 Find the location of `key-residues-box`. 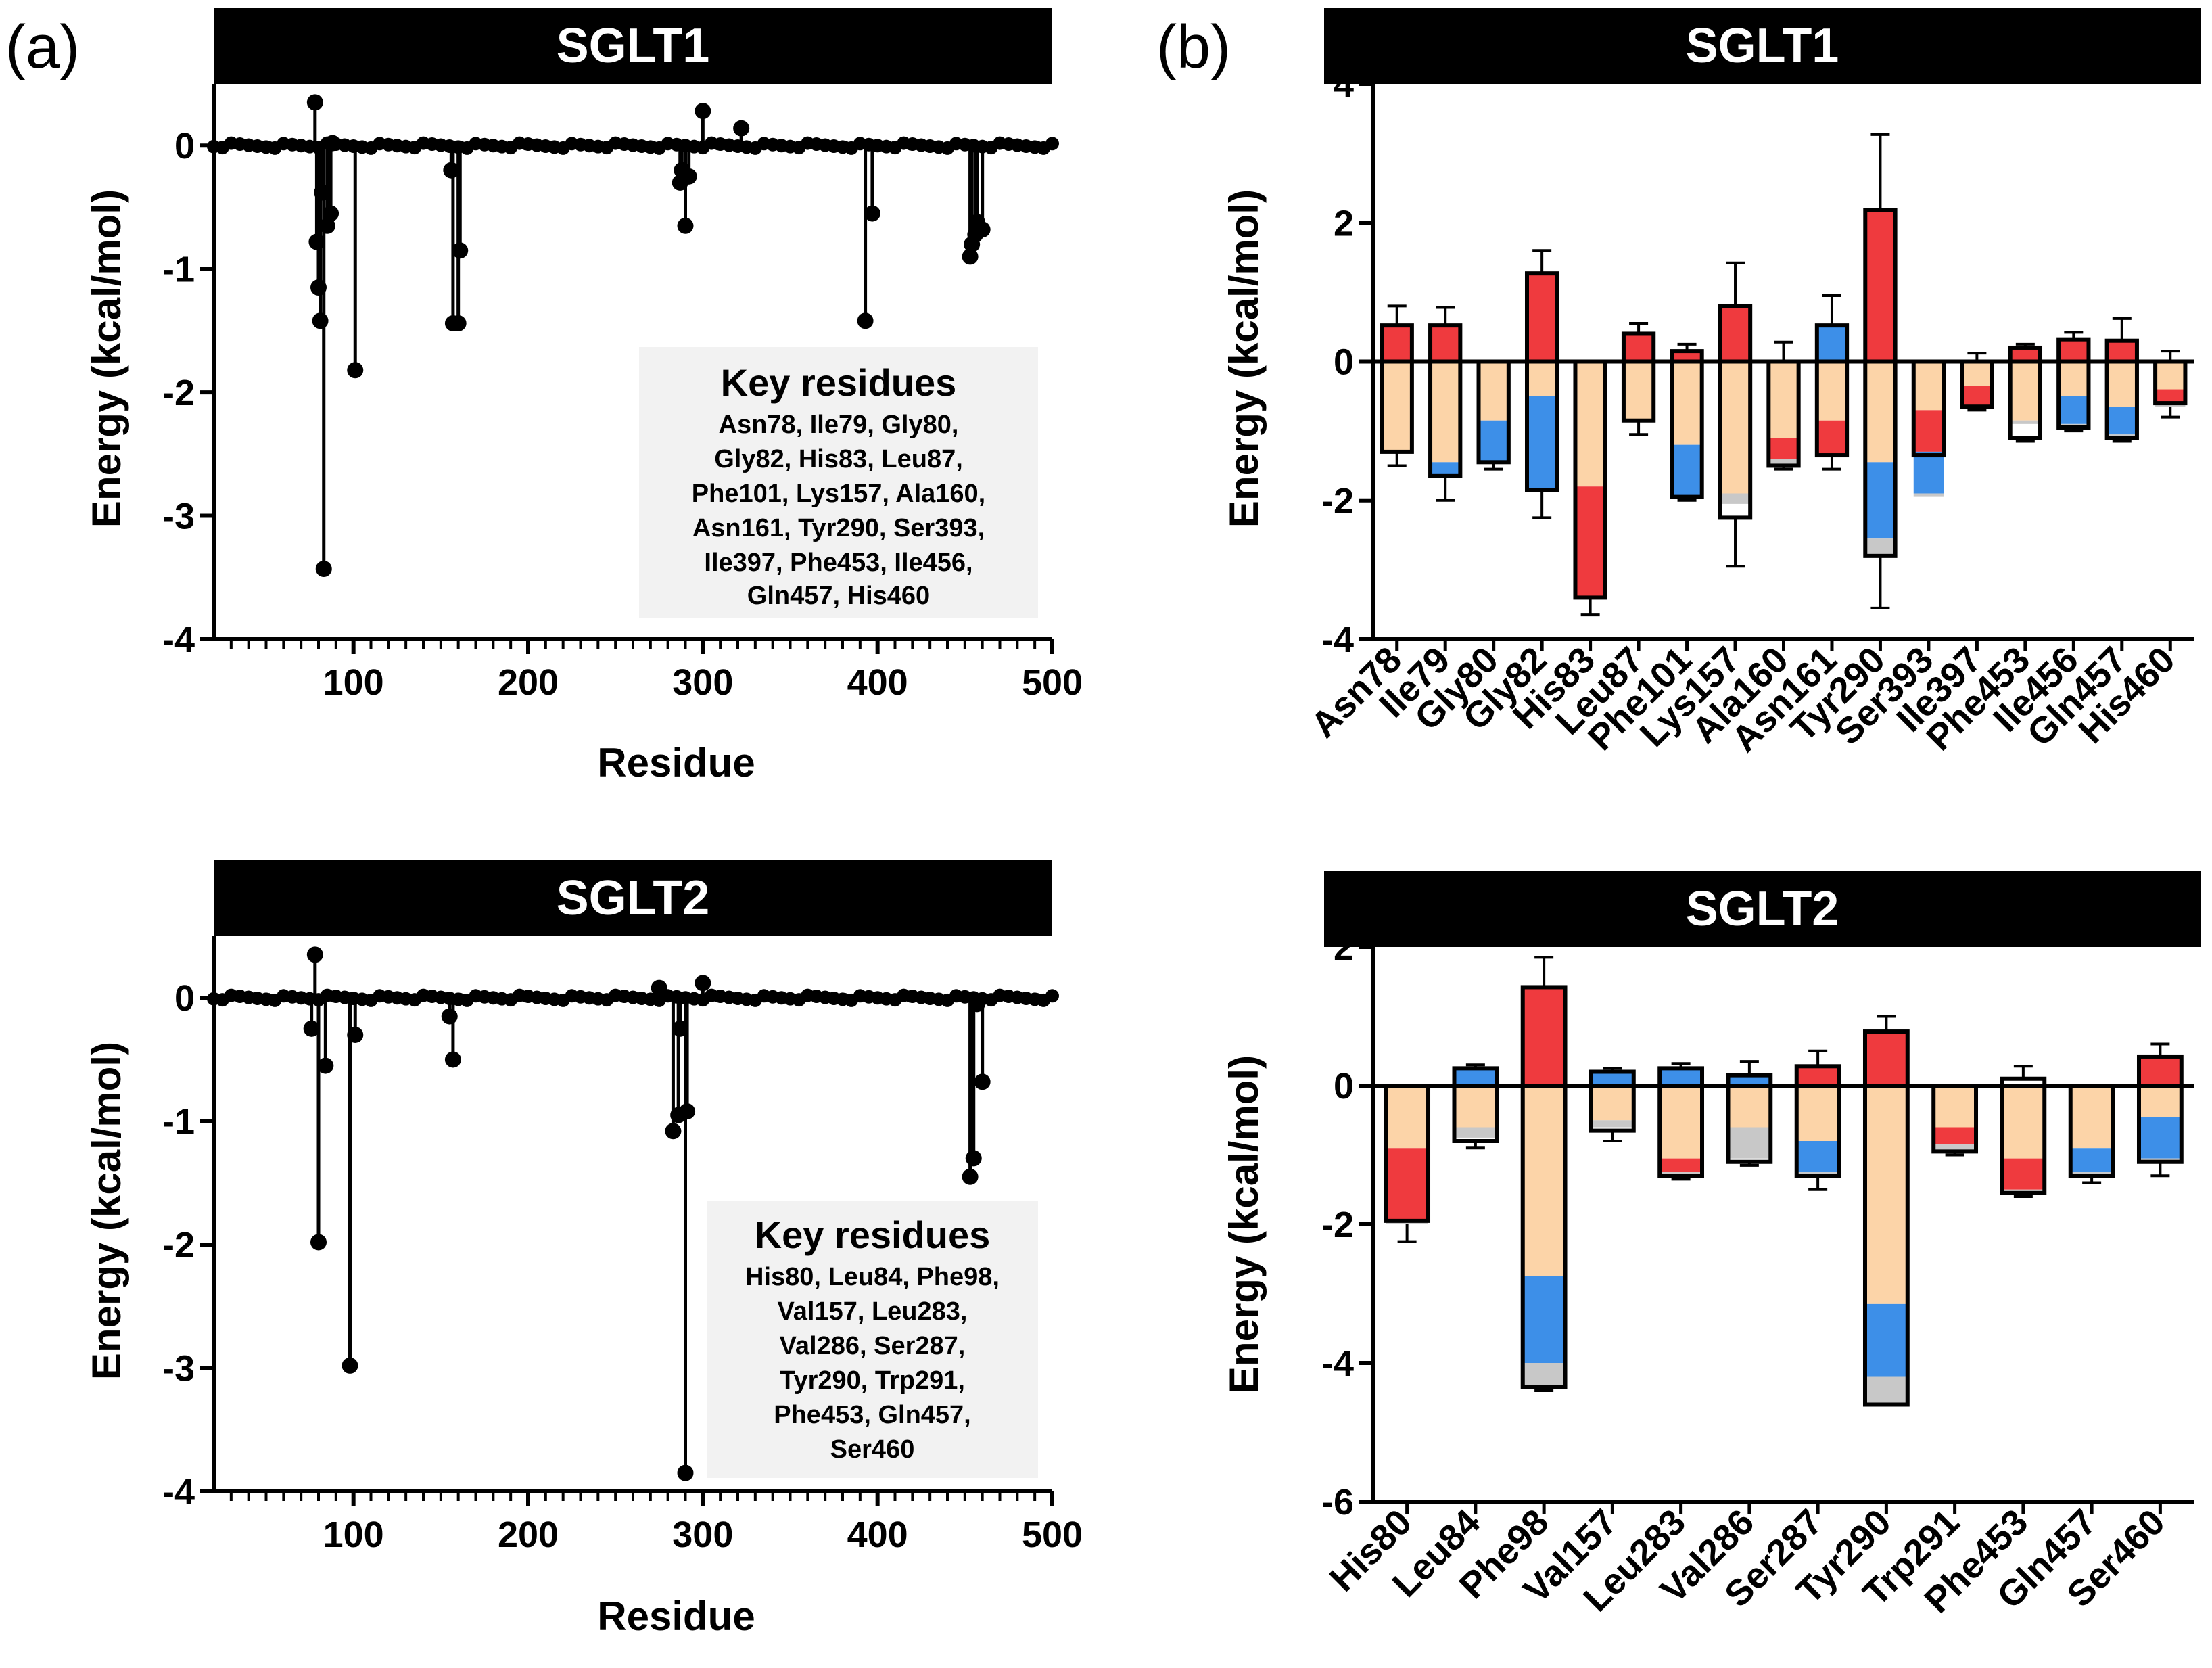

key-residues-box is located at coordinates (838, 482).